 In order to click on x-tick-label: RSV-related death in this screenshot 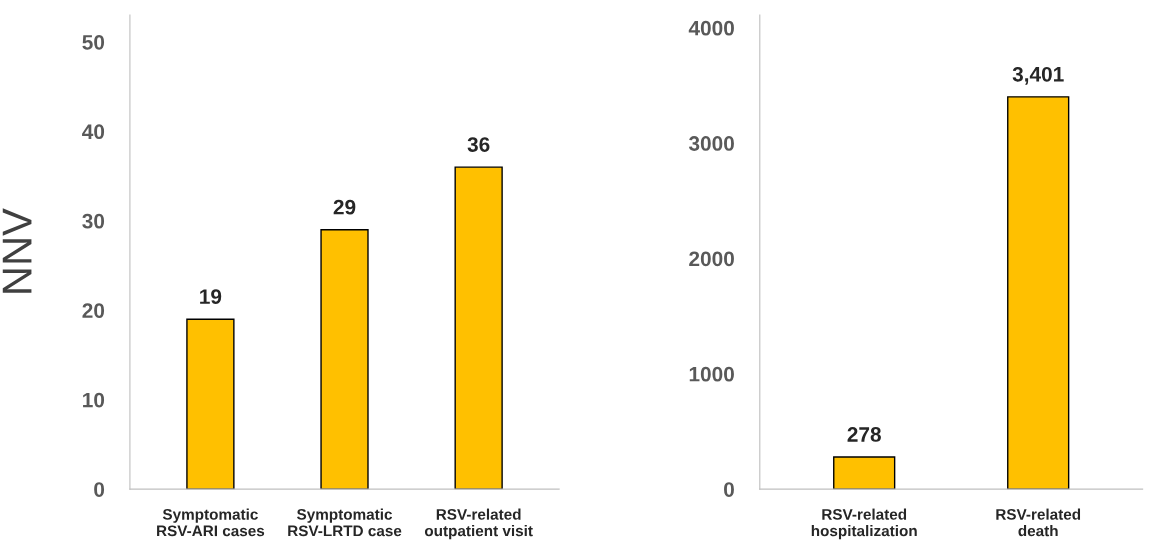, I will do `click(1038, 522)`.